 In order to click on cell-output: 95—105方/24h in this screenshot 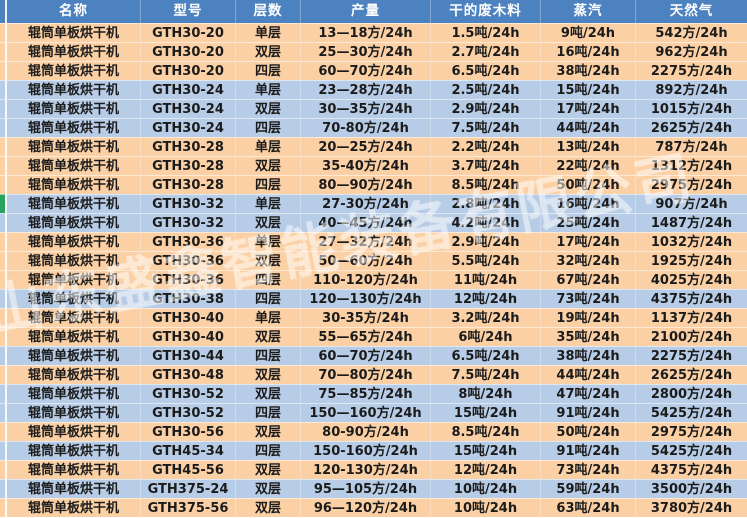, I will do `click(365, 488)`.